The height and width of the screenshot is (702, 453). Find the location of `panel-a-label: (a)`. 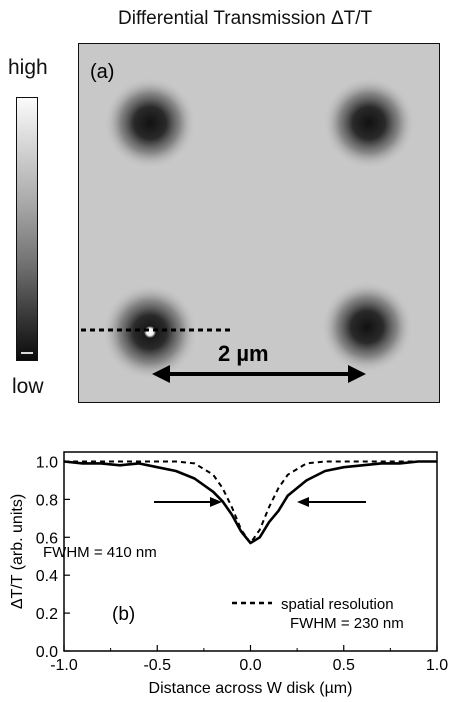

panel-a-label: (a) is located at coordinates (102, 72).